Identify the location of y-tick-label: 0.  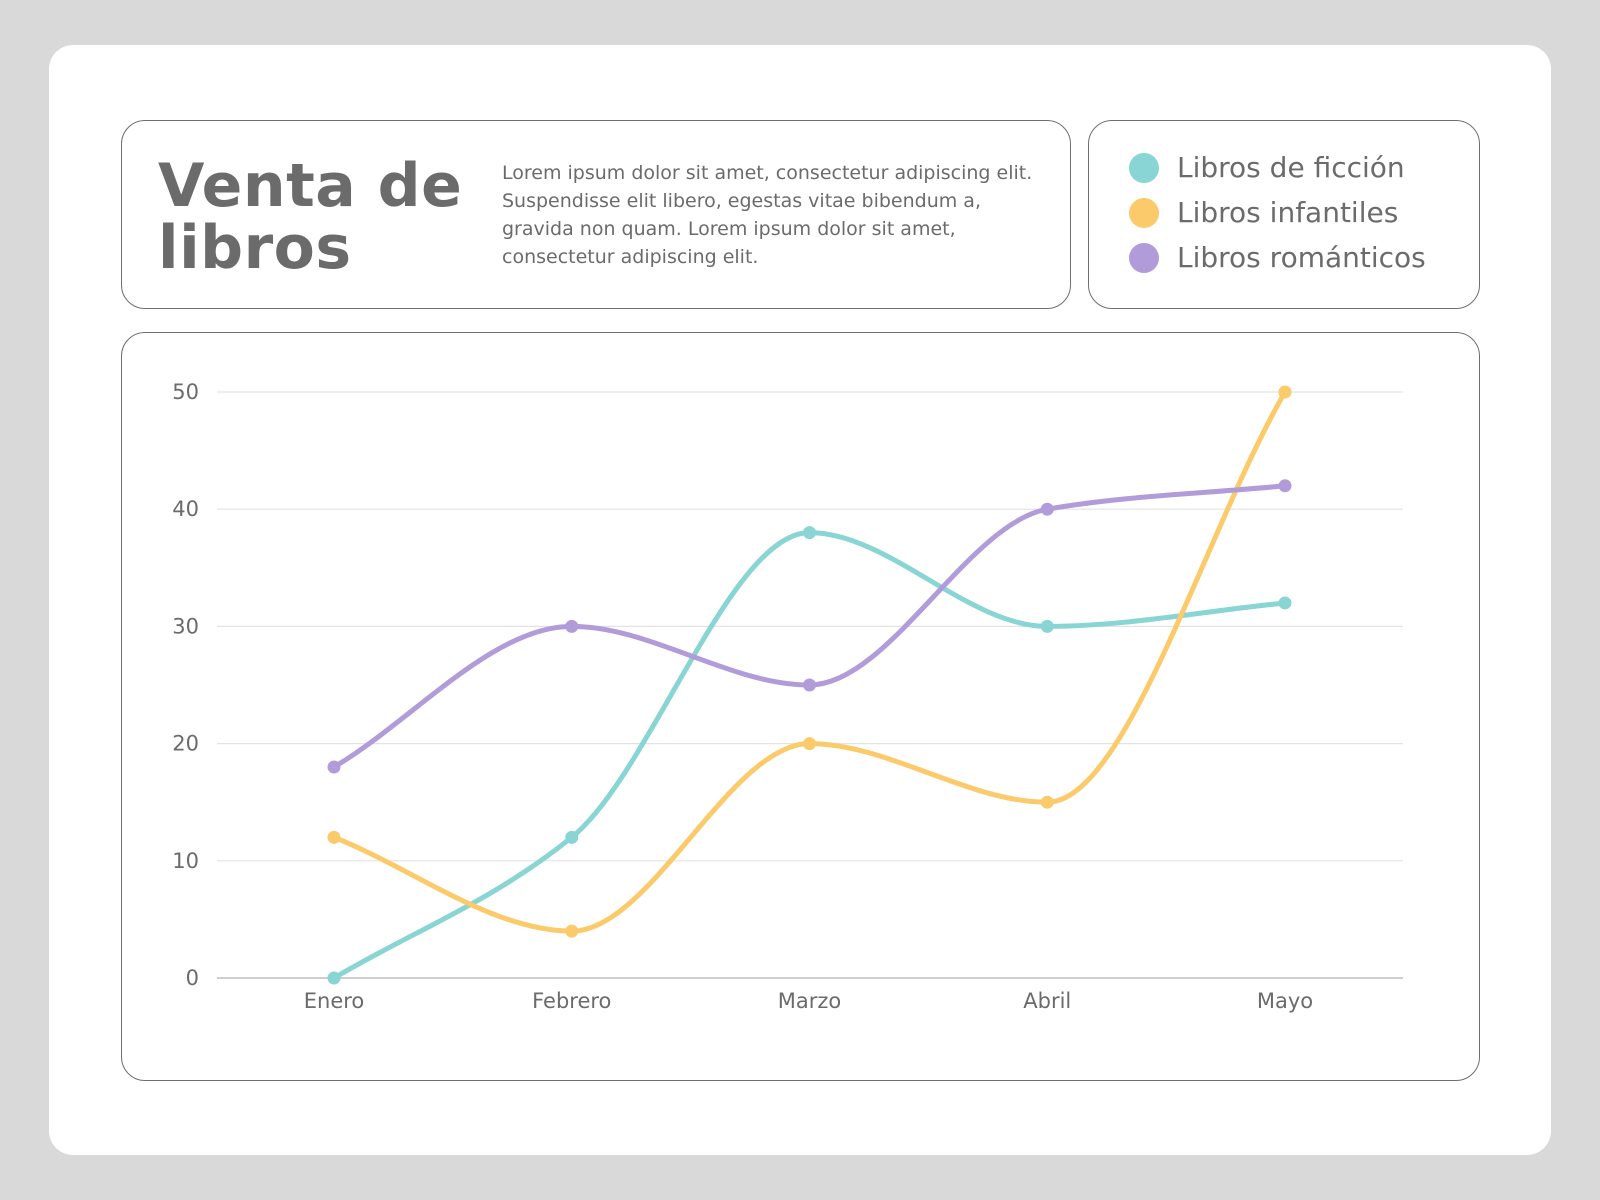
(192, 978).